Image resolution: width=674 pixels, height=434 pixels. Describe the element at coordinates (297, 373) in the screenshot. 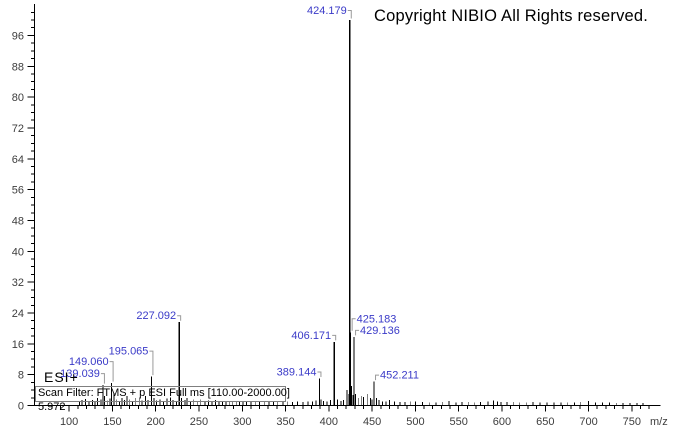

I see `peak-label: 389.144` at that location.